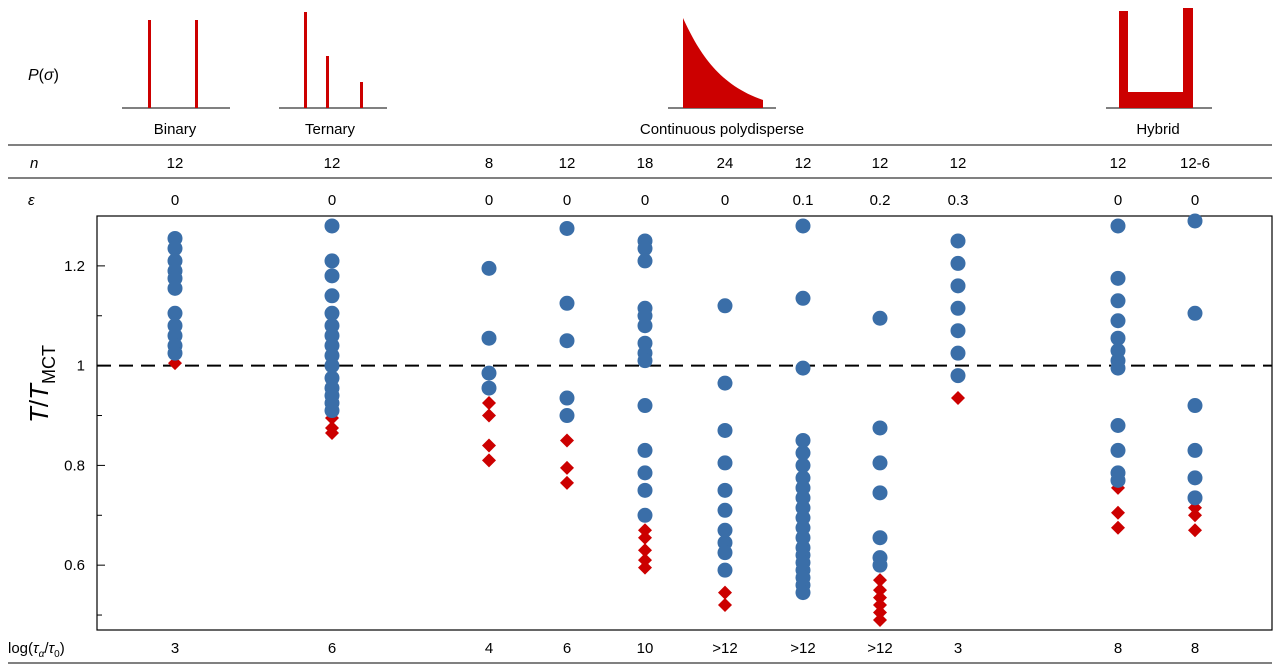 The image size is (1278, 669). I want to click on tau-value: 4, so click(489, 648).